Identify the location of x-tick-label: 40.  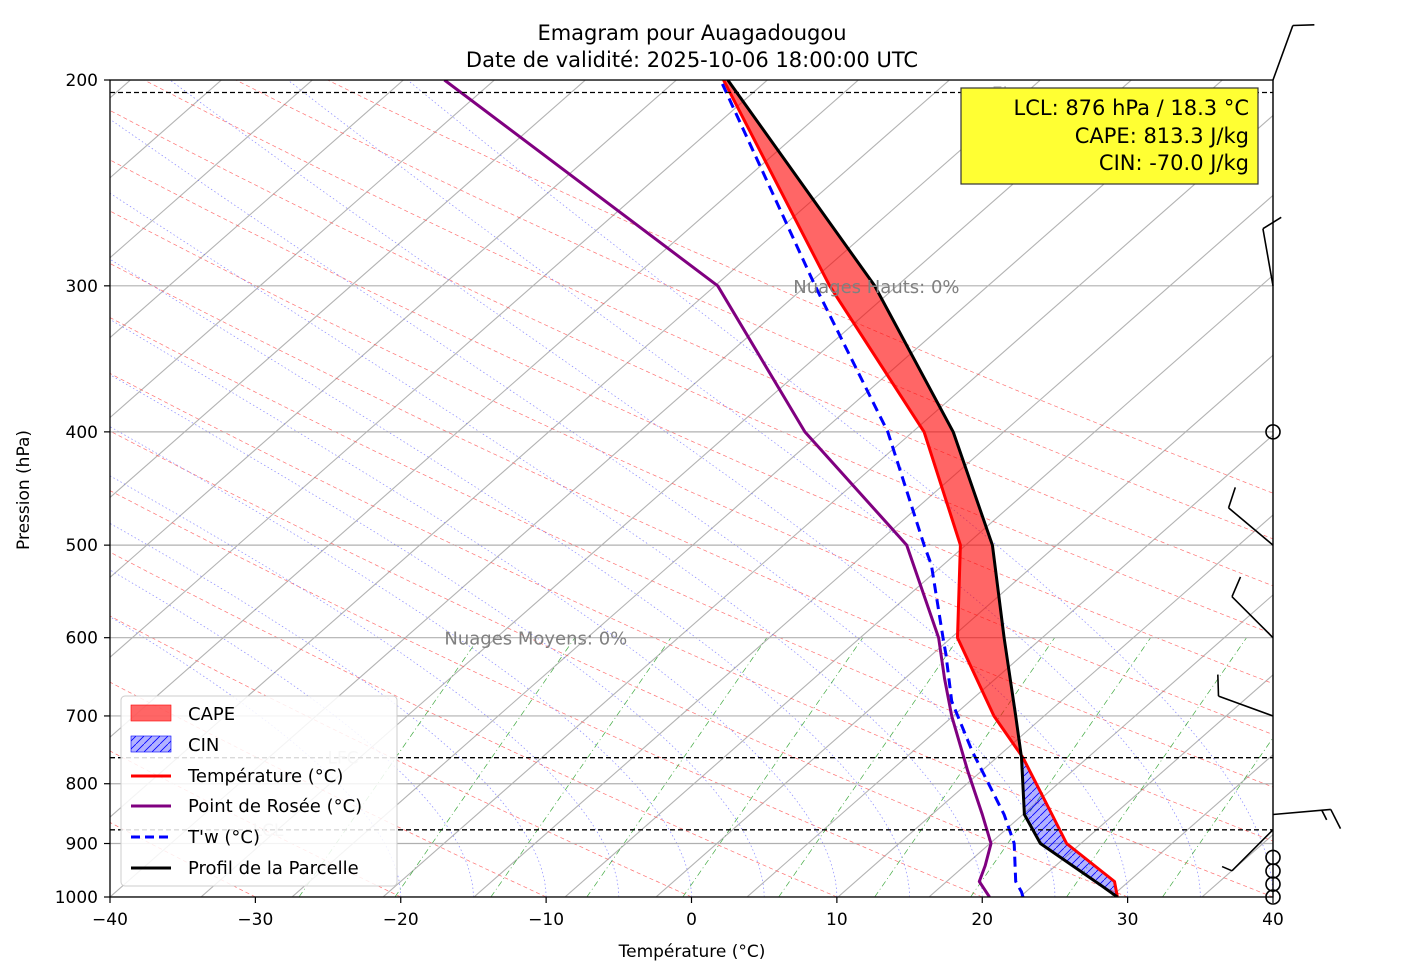
(1273, 920).